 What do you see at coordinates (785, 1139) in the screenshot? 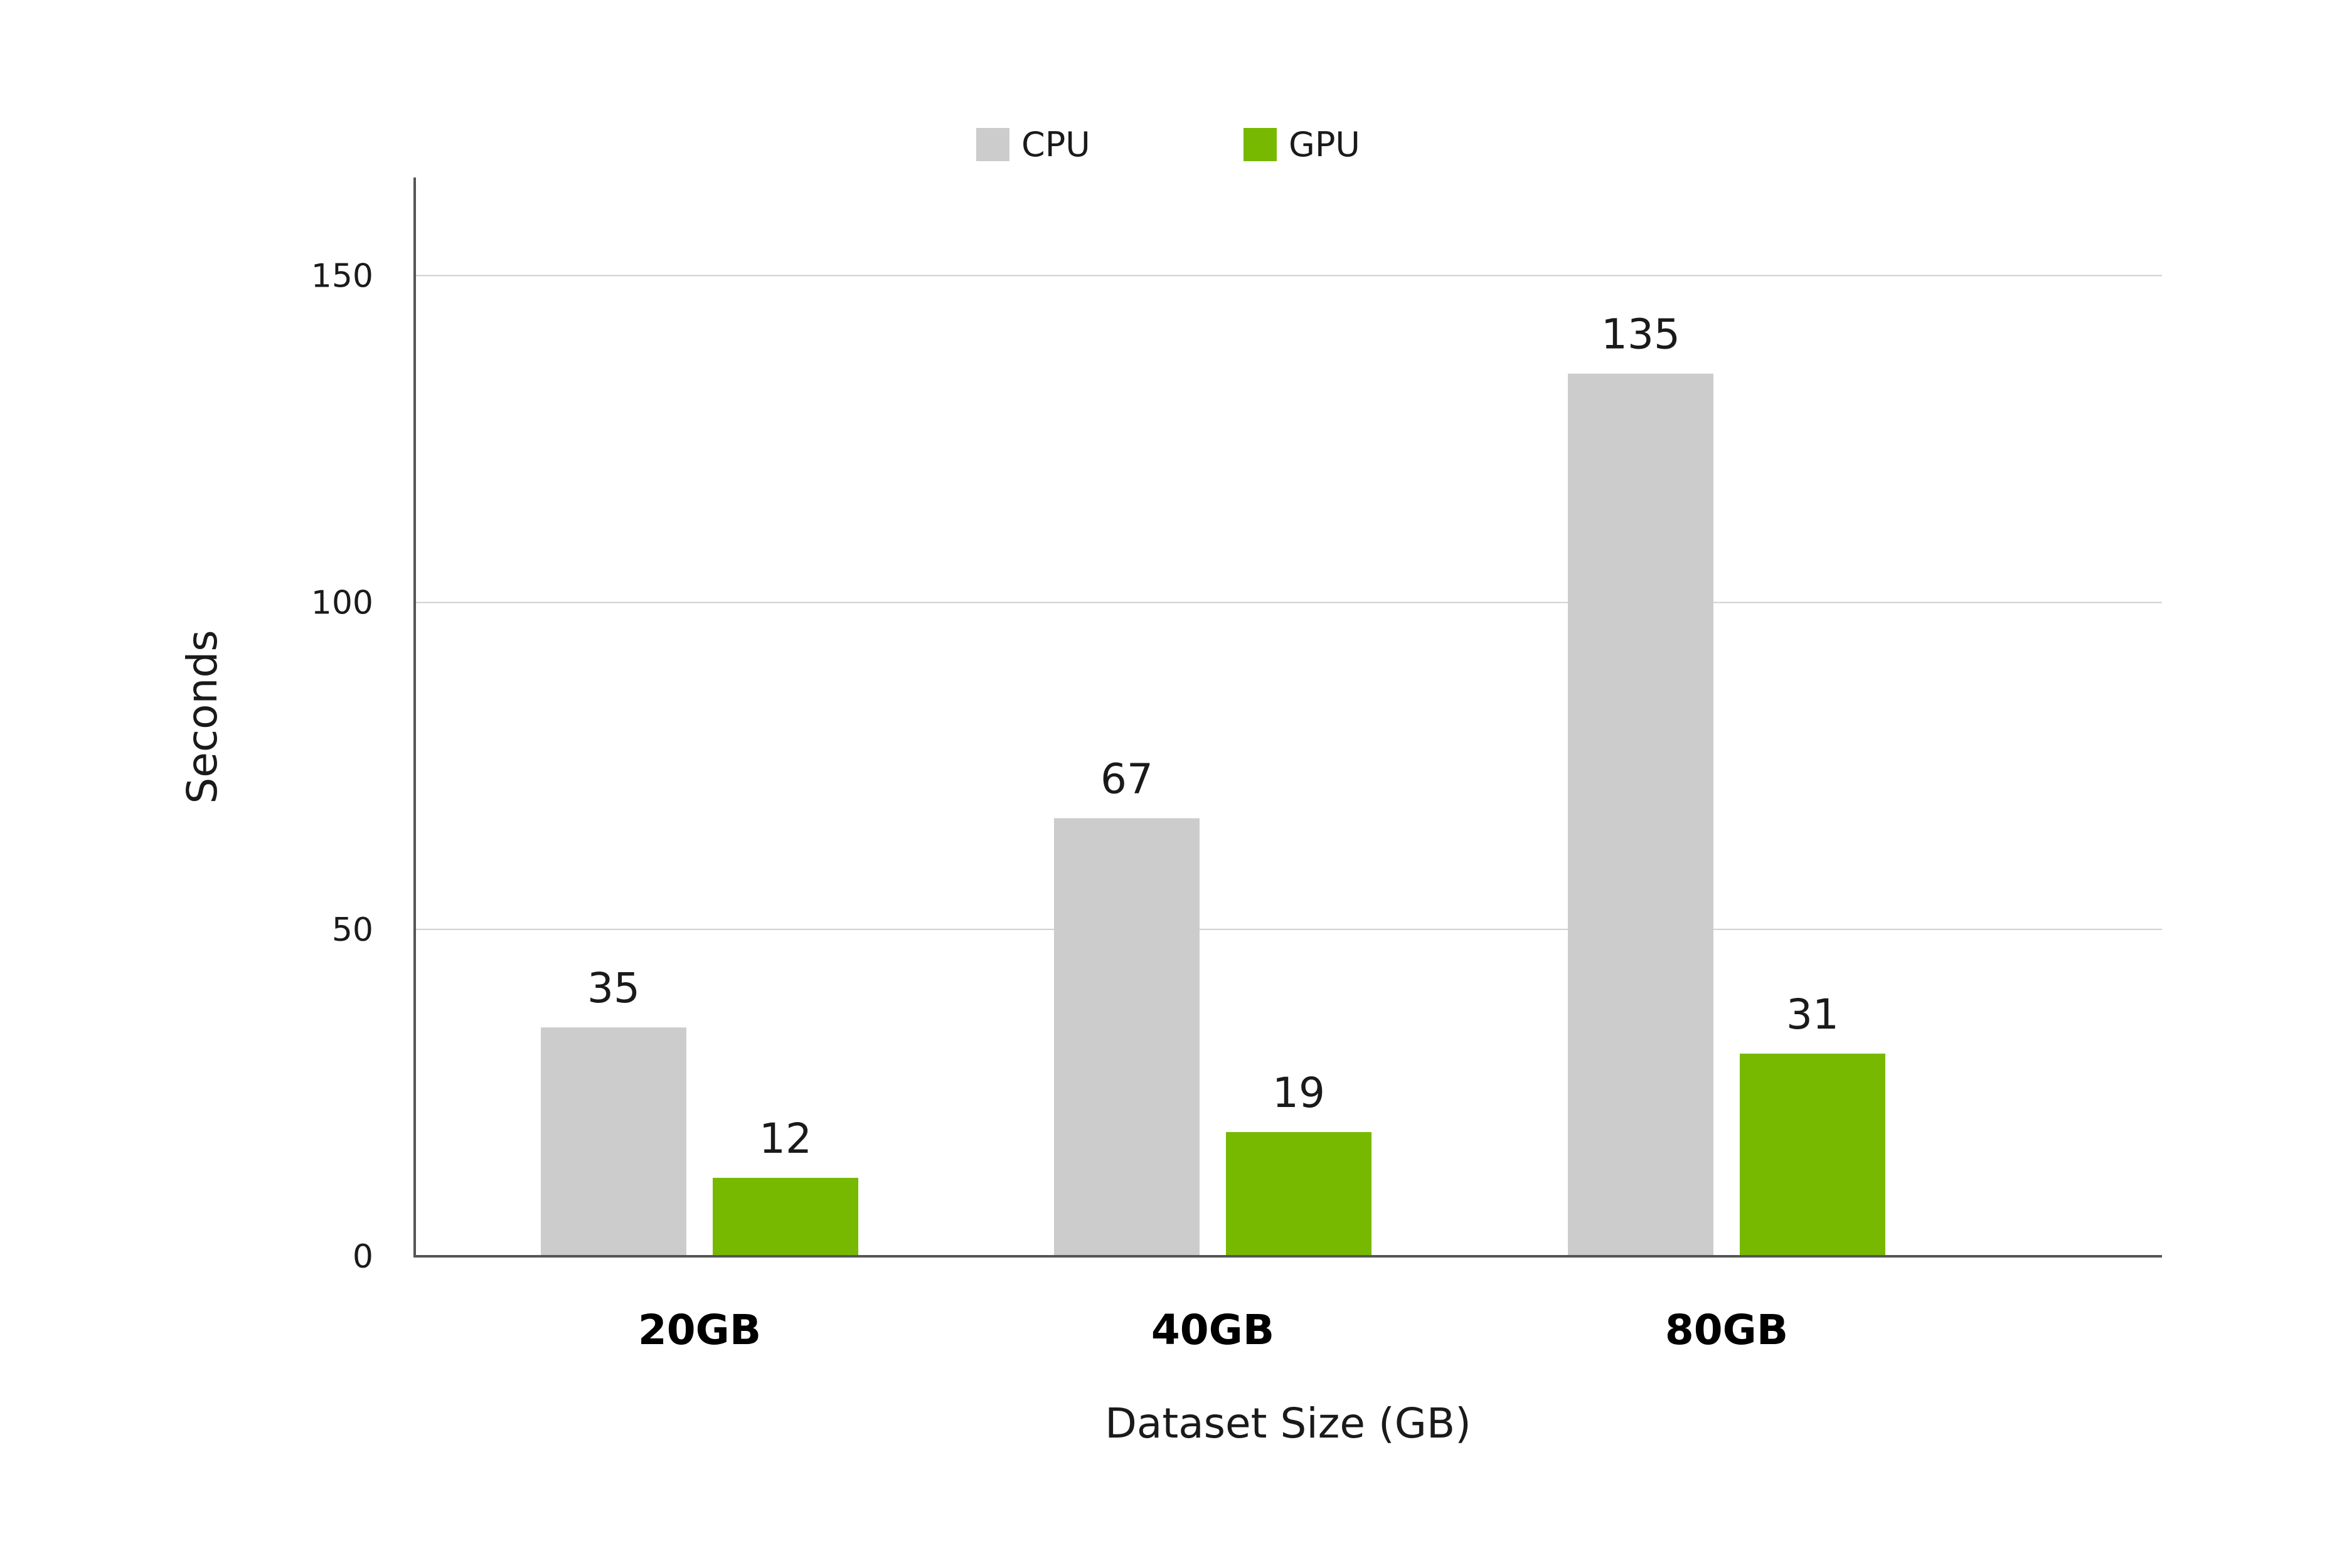
I see `data-label: 12` at bounding box center [785, 1139].